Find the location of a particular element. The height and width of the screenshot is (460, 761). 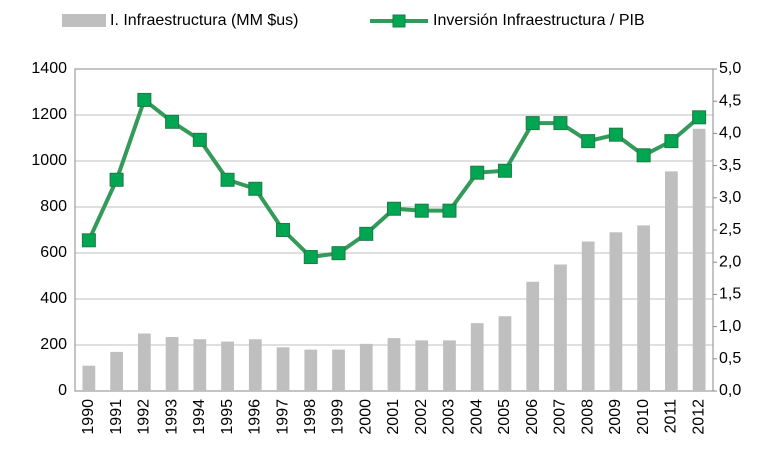

x-tick-label: 2006 is located at coordinates (532, 417).